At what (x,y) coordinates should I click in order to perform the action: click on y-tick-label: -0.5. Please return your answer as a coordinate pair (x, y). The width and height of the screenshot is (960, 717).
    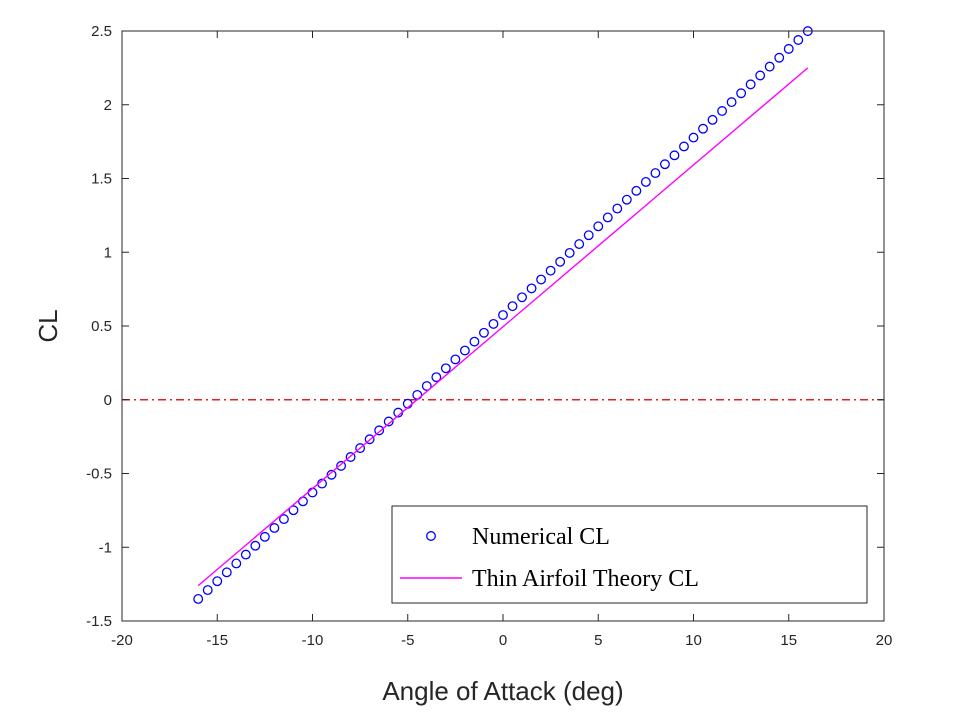
    Looking at the image, I should click on (99, 474).